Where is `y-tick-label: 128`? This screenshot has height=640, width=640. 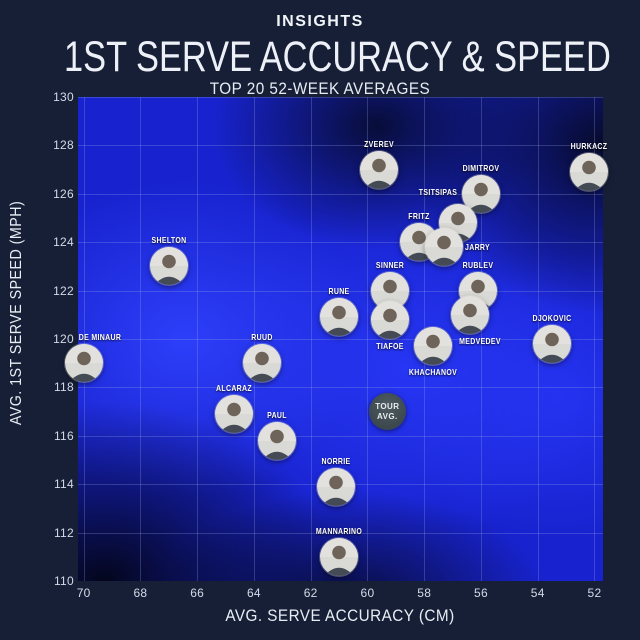 y-tick-label: 128 is located at coordinates (63, 145).